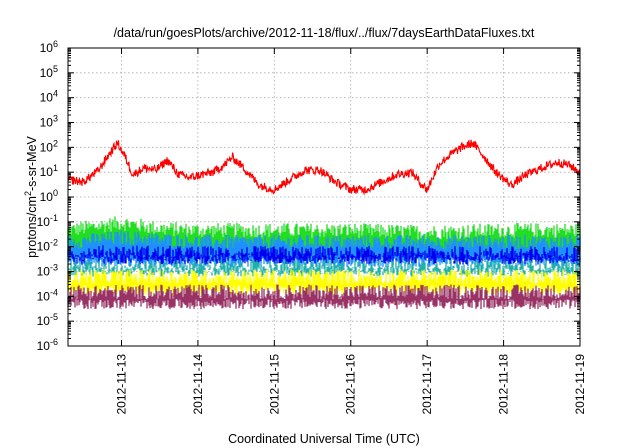 The width and height of the screenshot is (640, 448). I want to click on y-tick-label: 10⁻², so click(47, 246).